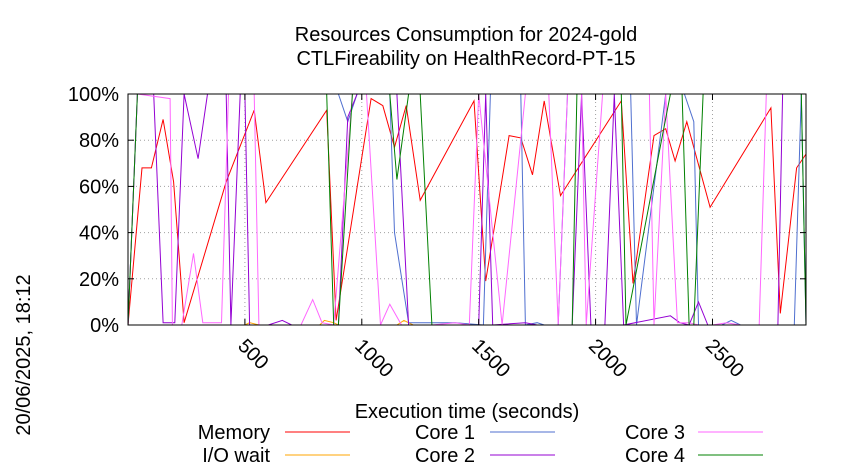 The width and height of the screenshot is (850, 475). I want to click on chart-title: Resources Consumption for 2024-gold, so click(466, 35).